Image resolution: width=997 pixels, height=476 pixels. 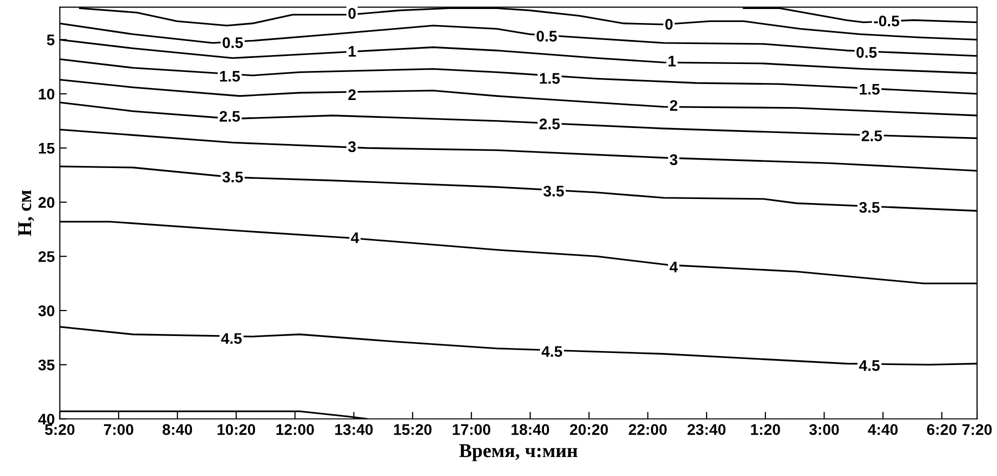 What do you see at coordinates (471, 429) in the screenshot?
I see `x-tick-label: 17:00` at bounding box center [471, 429].